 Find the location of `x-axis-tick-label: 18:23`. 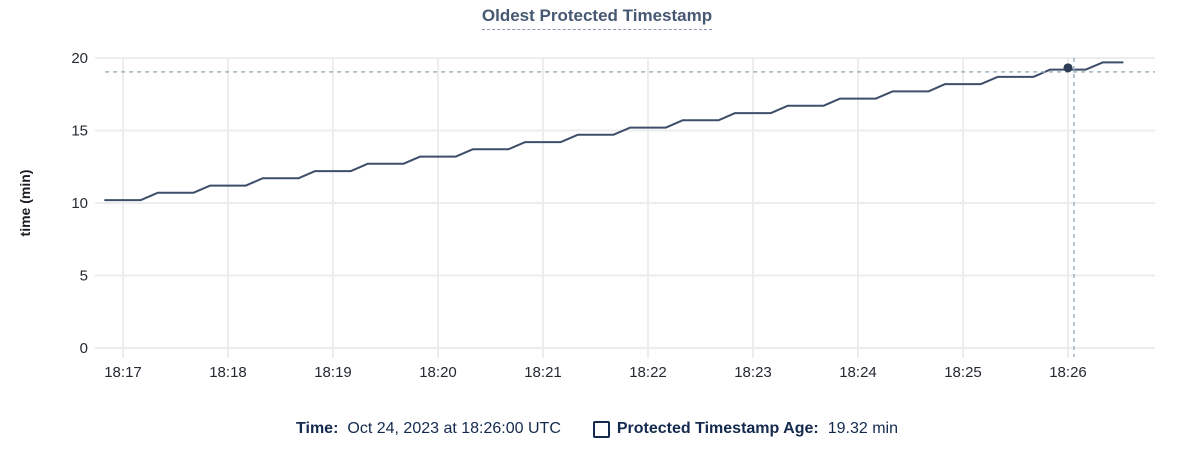

x-axis-tick-label: 18:23 is located at coordinates (753, 372).